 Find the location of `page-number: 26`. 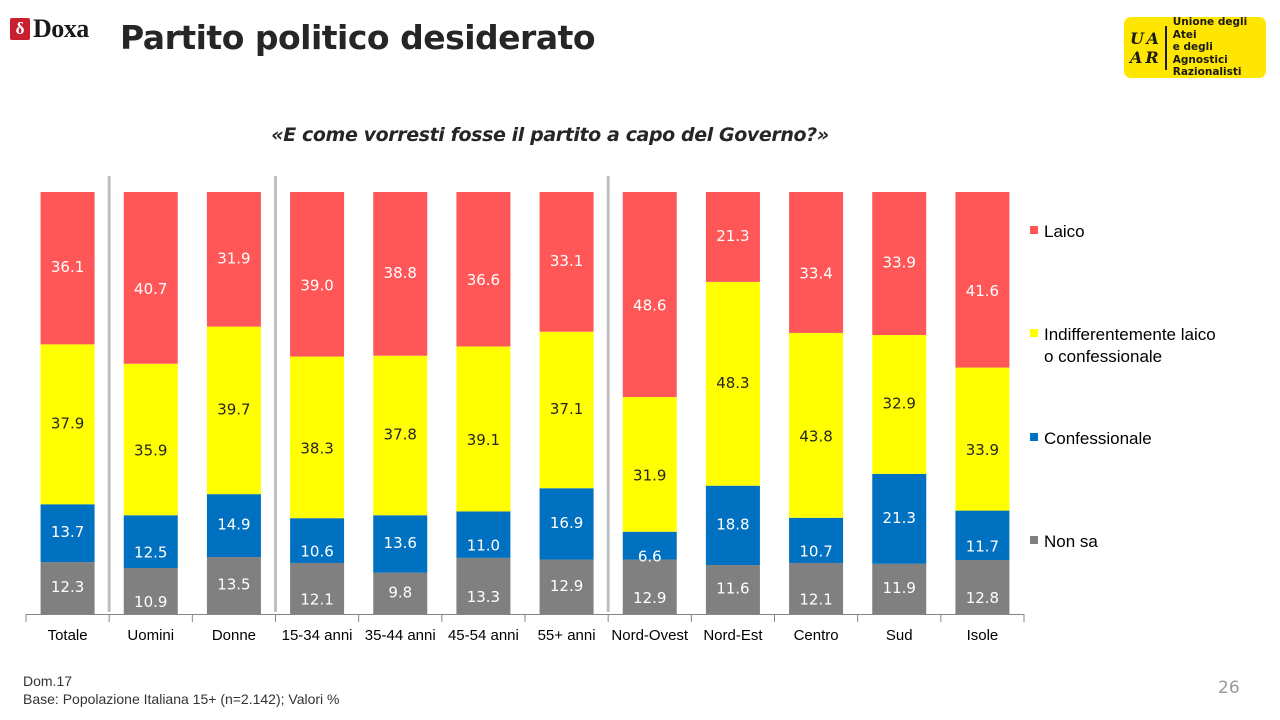

page-number: 26 is located at coordinates (1229, 688).